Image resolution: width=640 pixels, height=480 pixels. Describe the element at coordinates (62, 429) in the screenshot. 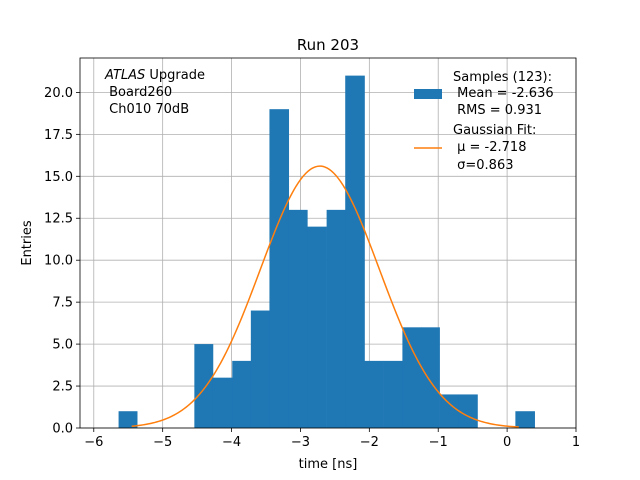

I see `y-tick-label: 0.0` at that location.